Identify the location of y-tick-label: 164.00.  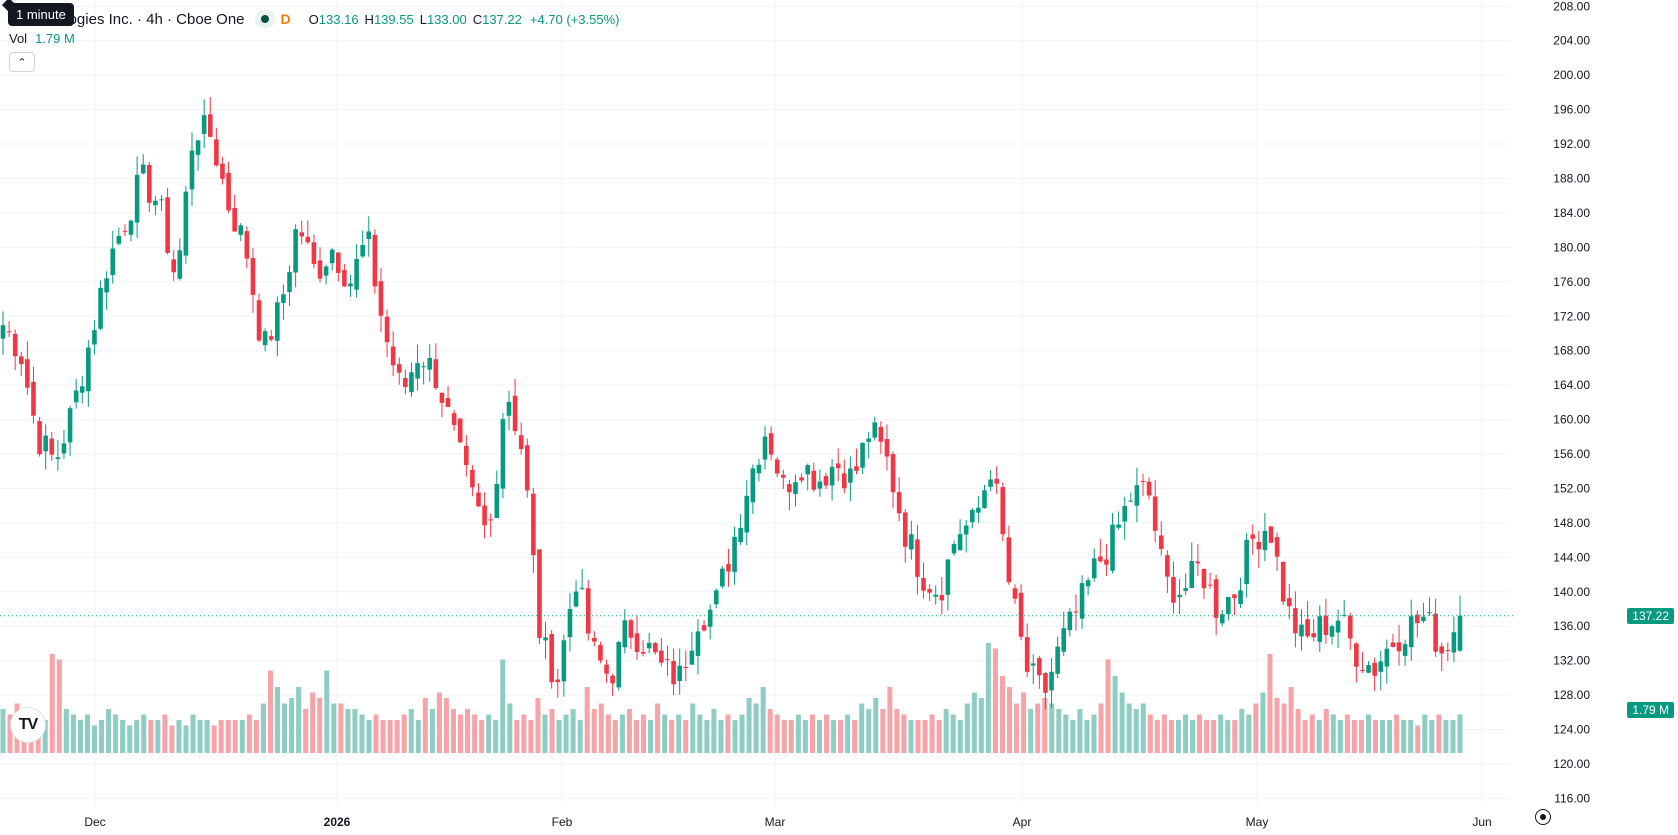
(1571, 385).